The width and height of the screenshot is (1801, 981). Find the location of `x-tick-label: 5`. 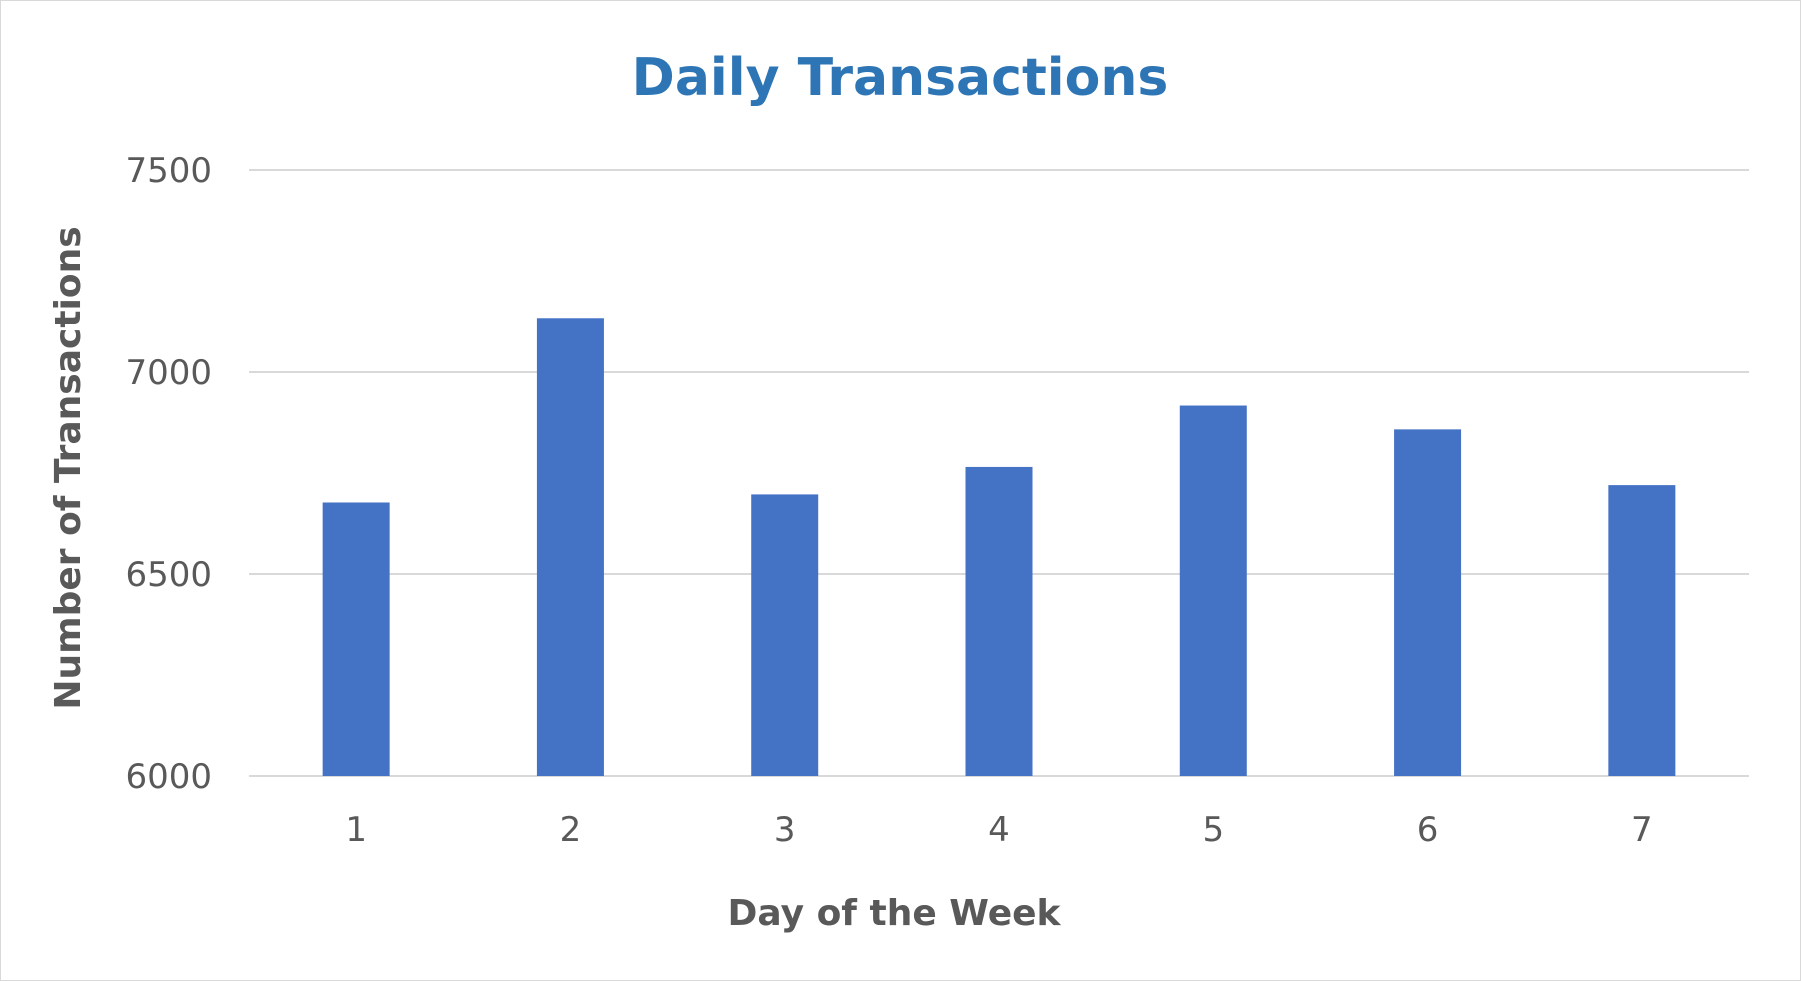

x-tick-label: 5 is located at coordinates (1213, 830).